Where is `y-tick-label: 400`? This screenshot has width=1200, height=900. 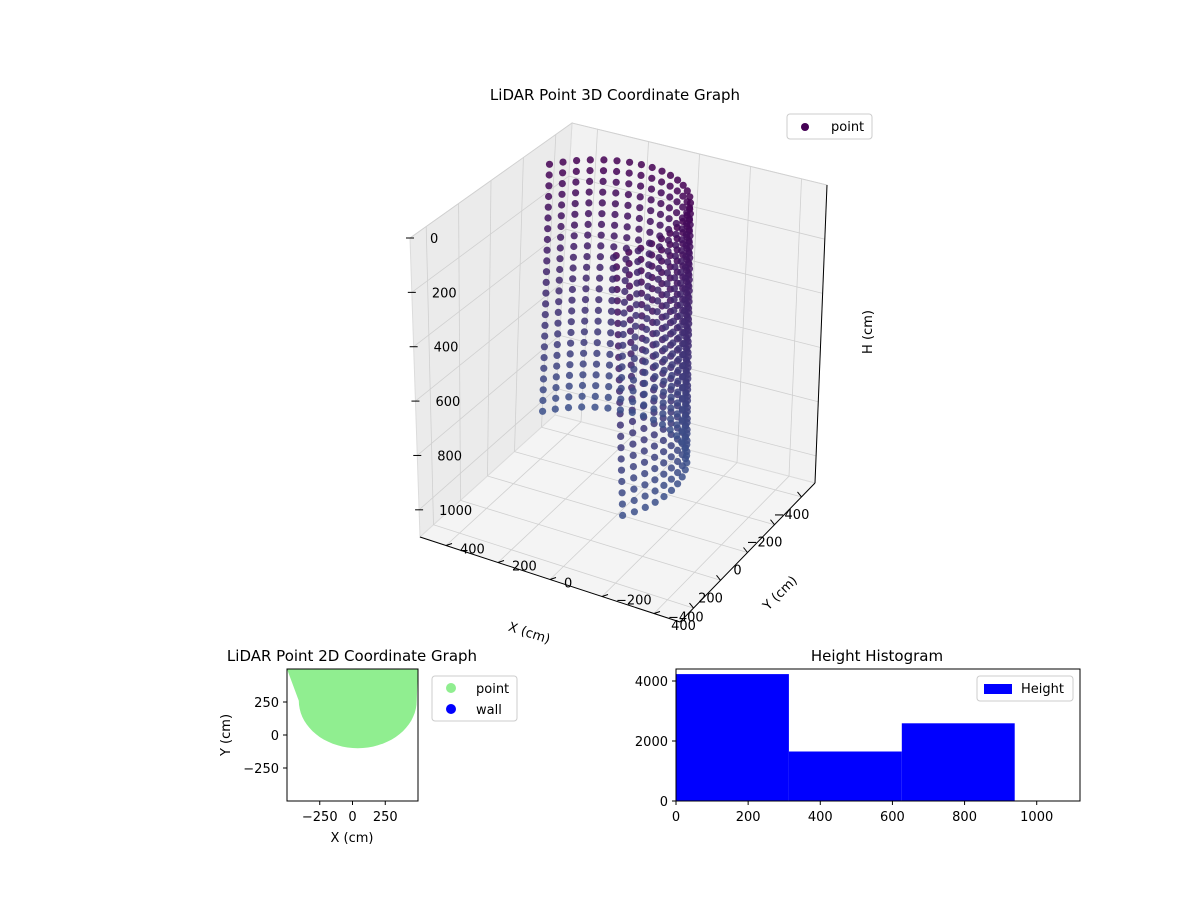 y-tick-label: 400 is located at coordinates (472, 550).